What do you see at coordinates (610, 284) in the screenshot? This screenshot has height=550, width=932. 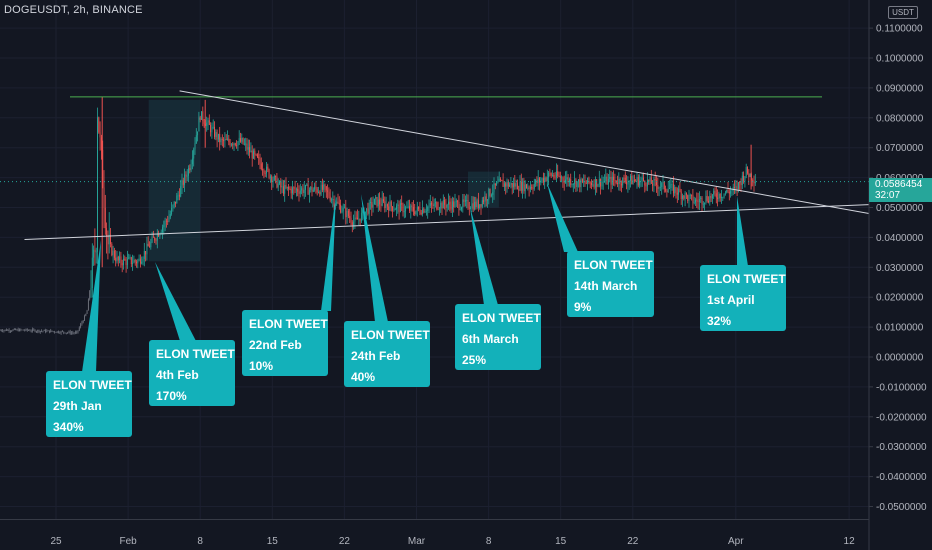 I see `callout-14-mar: ELON TWEET 14th March 9%` at bounding box center [610, 284].